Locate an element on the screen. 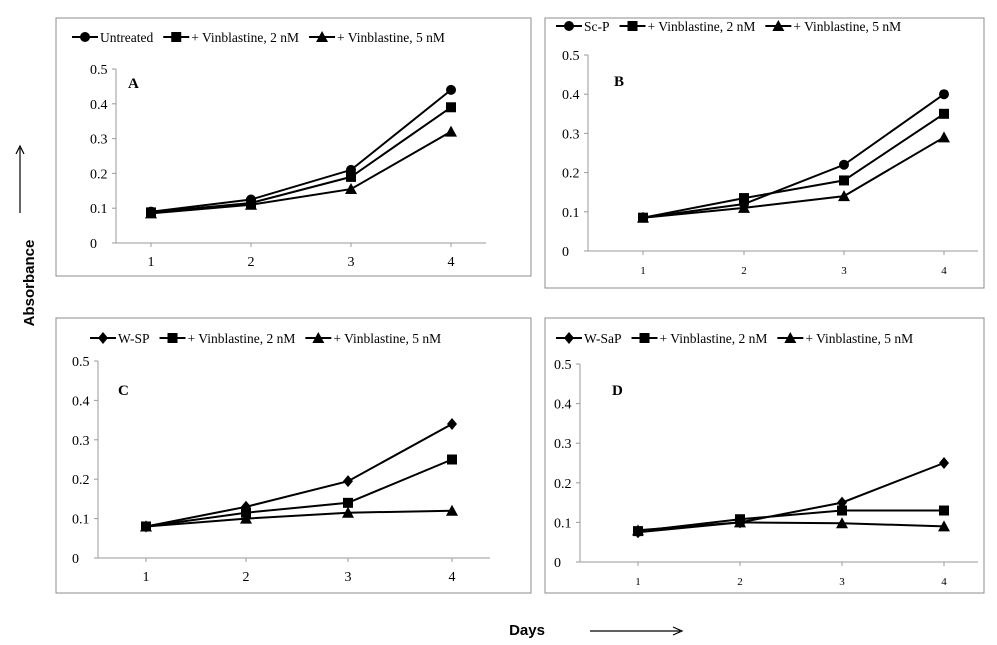 Image resolution: width=997 pixels, height=645 pixels. legend-label: + Vinblastine, 2 nM is located at coordinates (245, 37).